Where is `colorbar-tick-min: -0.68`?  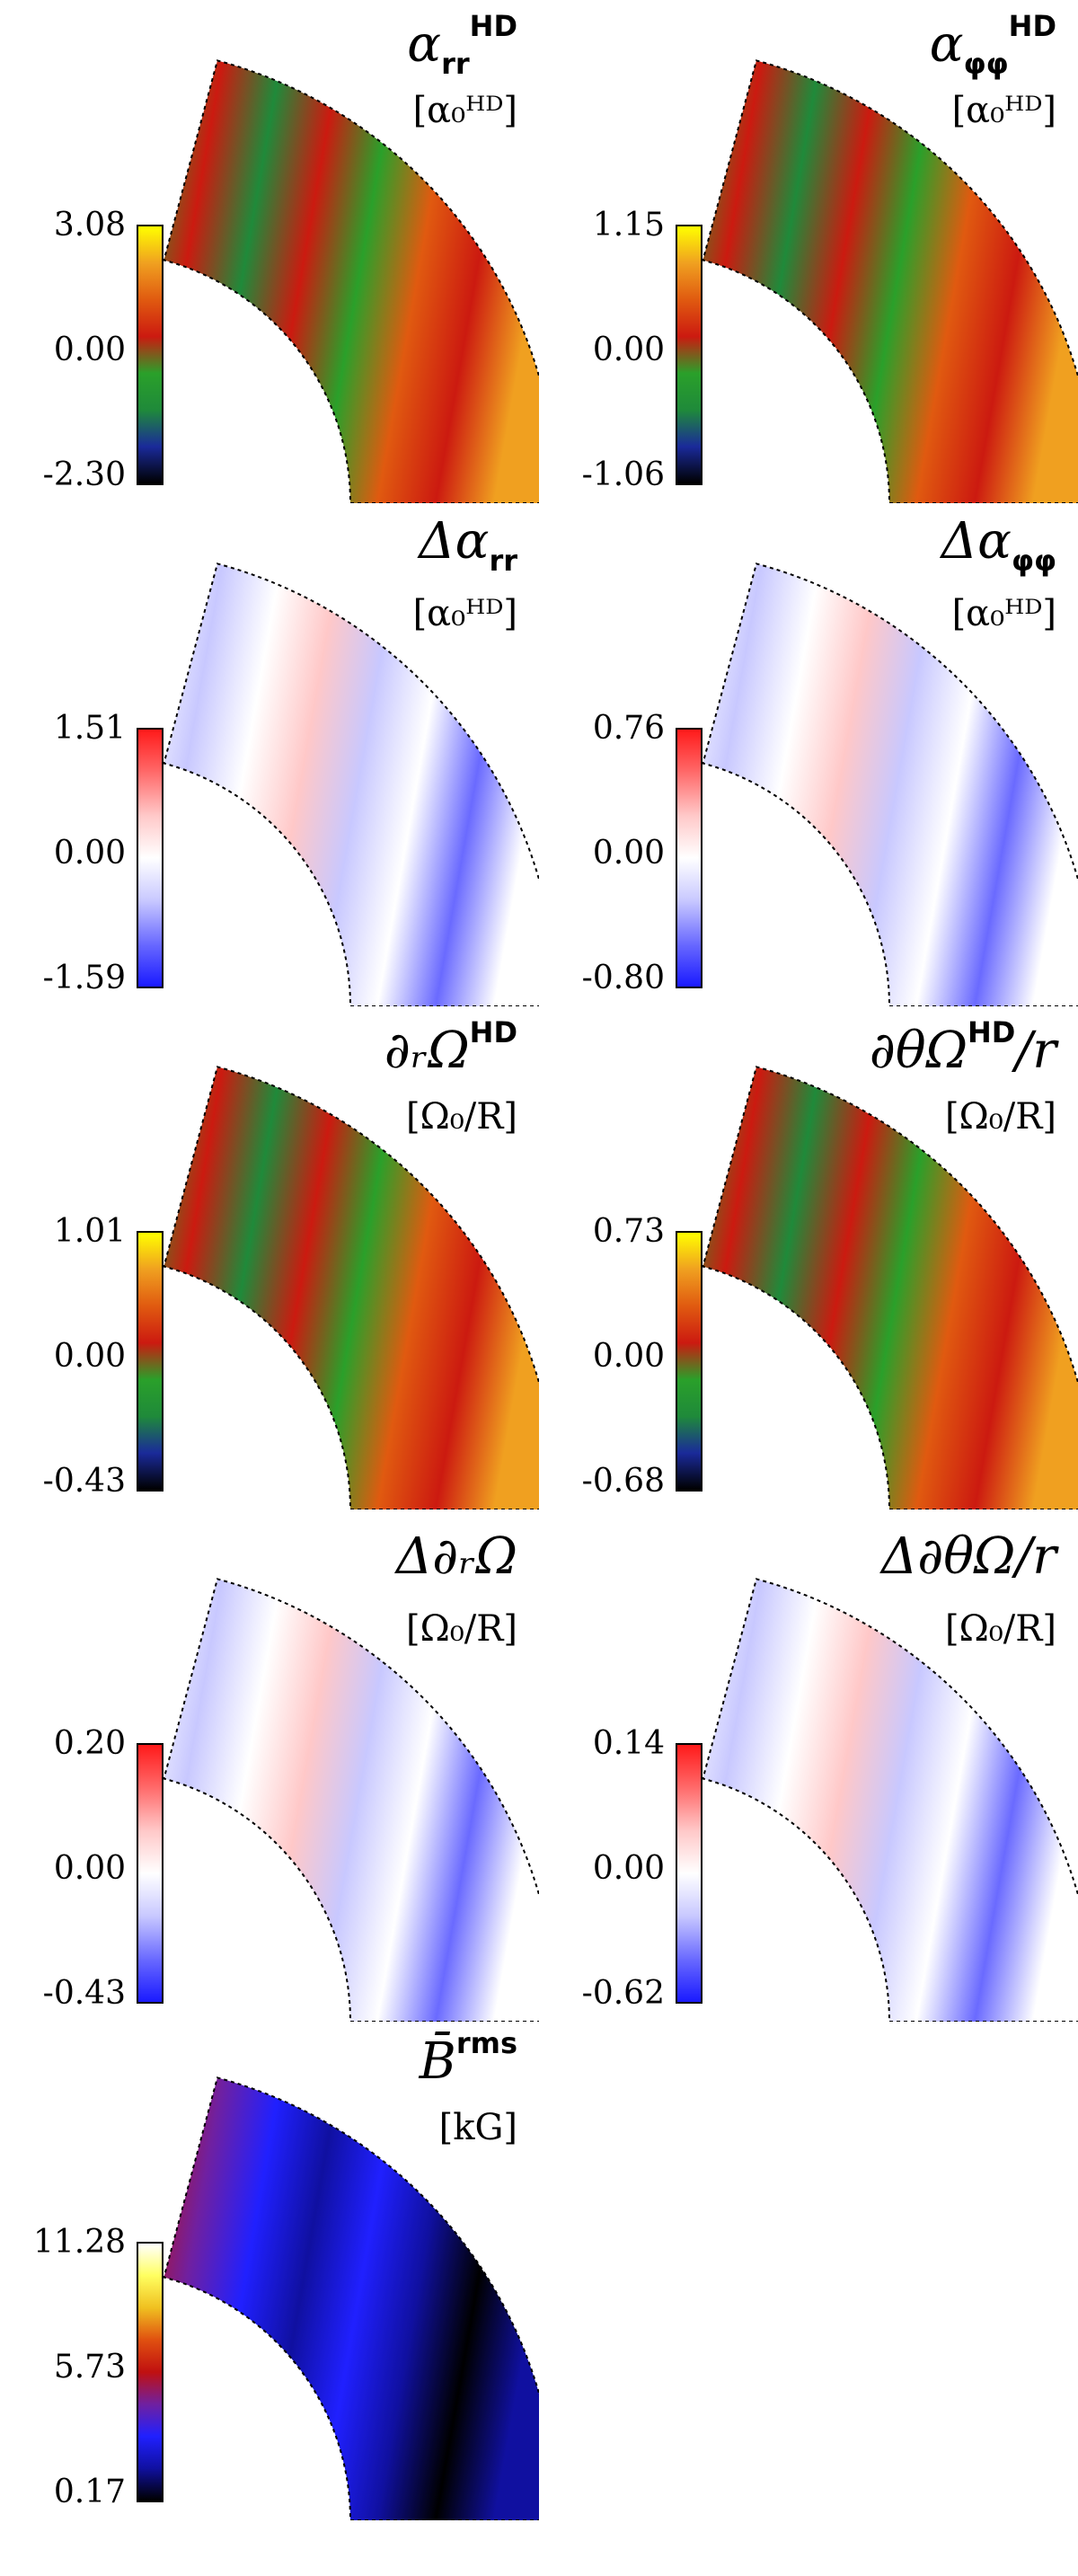 colorbar-tick-min: -0.68 is located at coordinates (623, 1481).